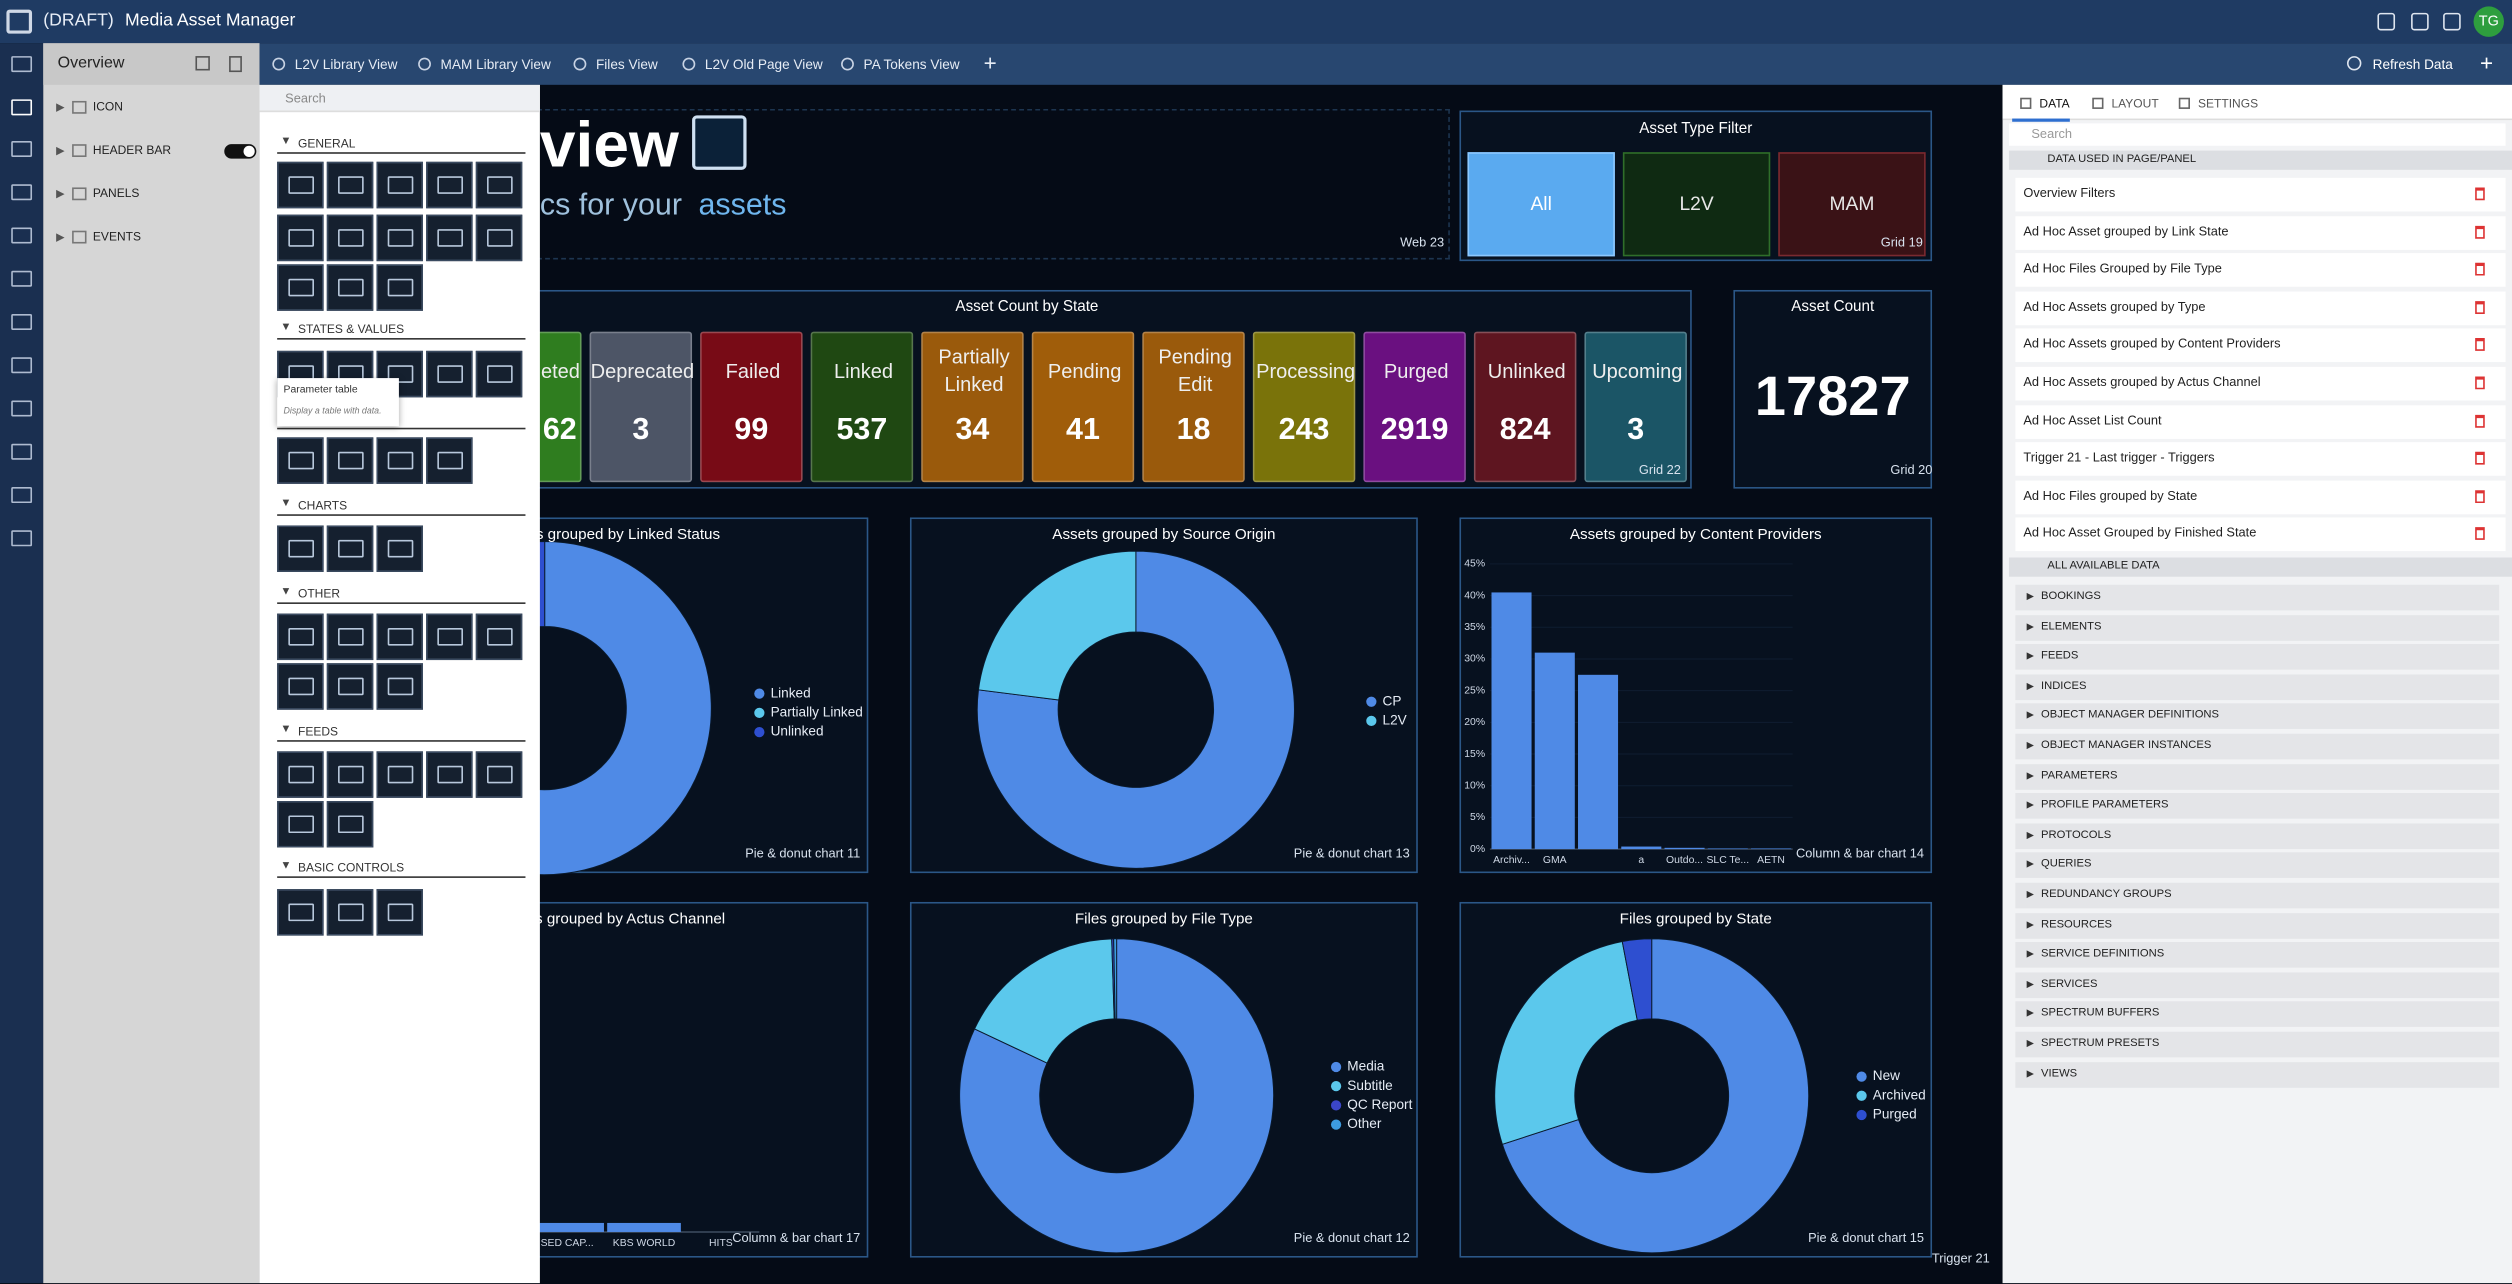 This screenshot has width=2512, height=1284. I want to click on data-item-label: Ad Hoc Asset grouped by Link State, so click(2126, 231).